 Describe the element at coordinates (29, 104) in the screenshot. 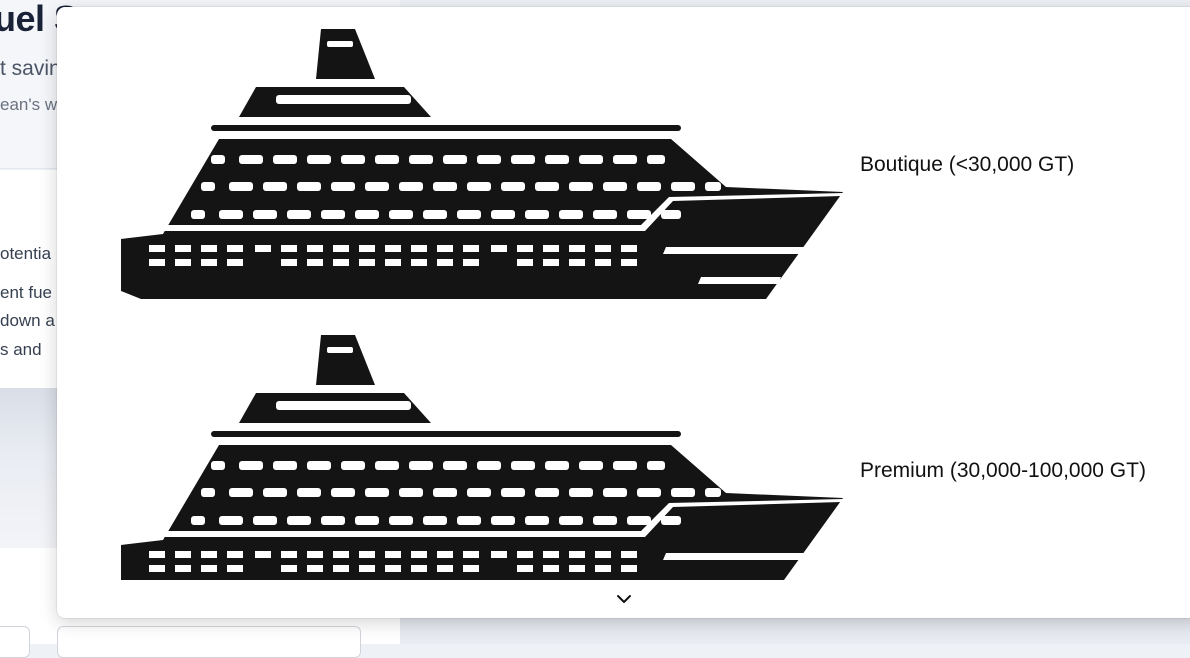

I see `page-description: ean's w` at that location.